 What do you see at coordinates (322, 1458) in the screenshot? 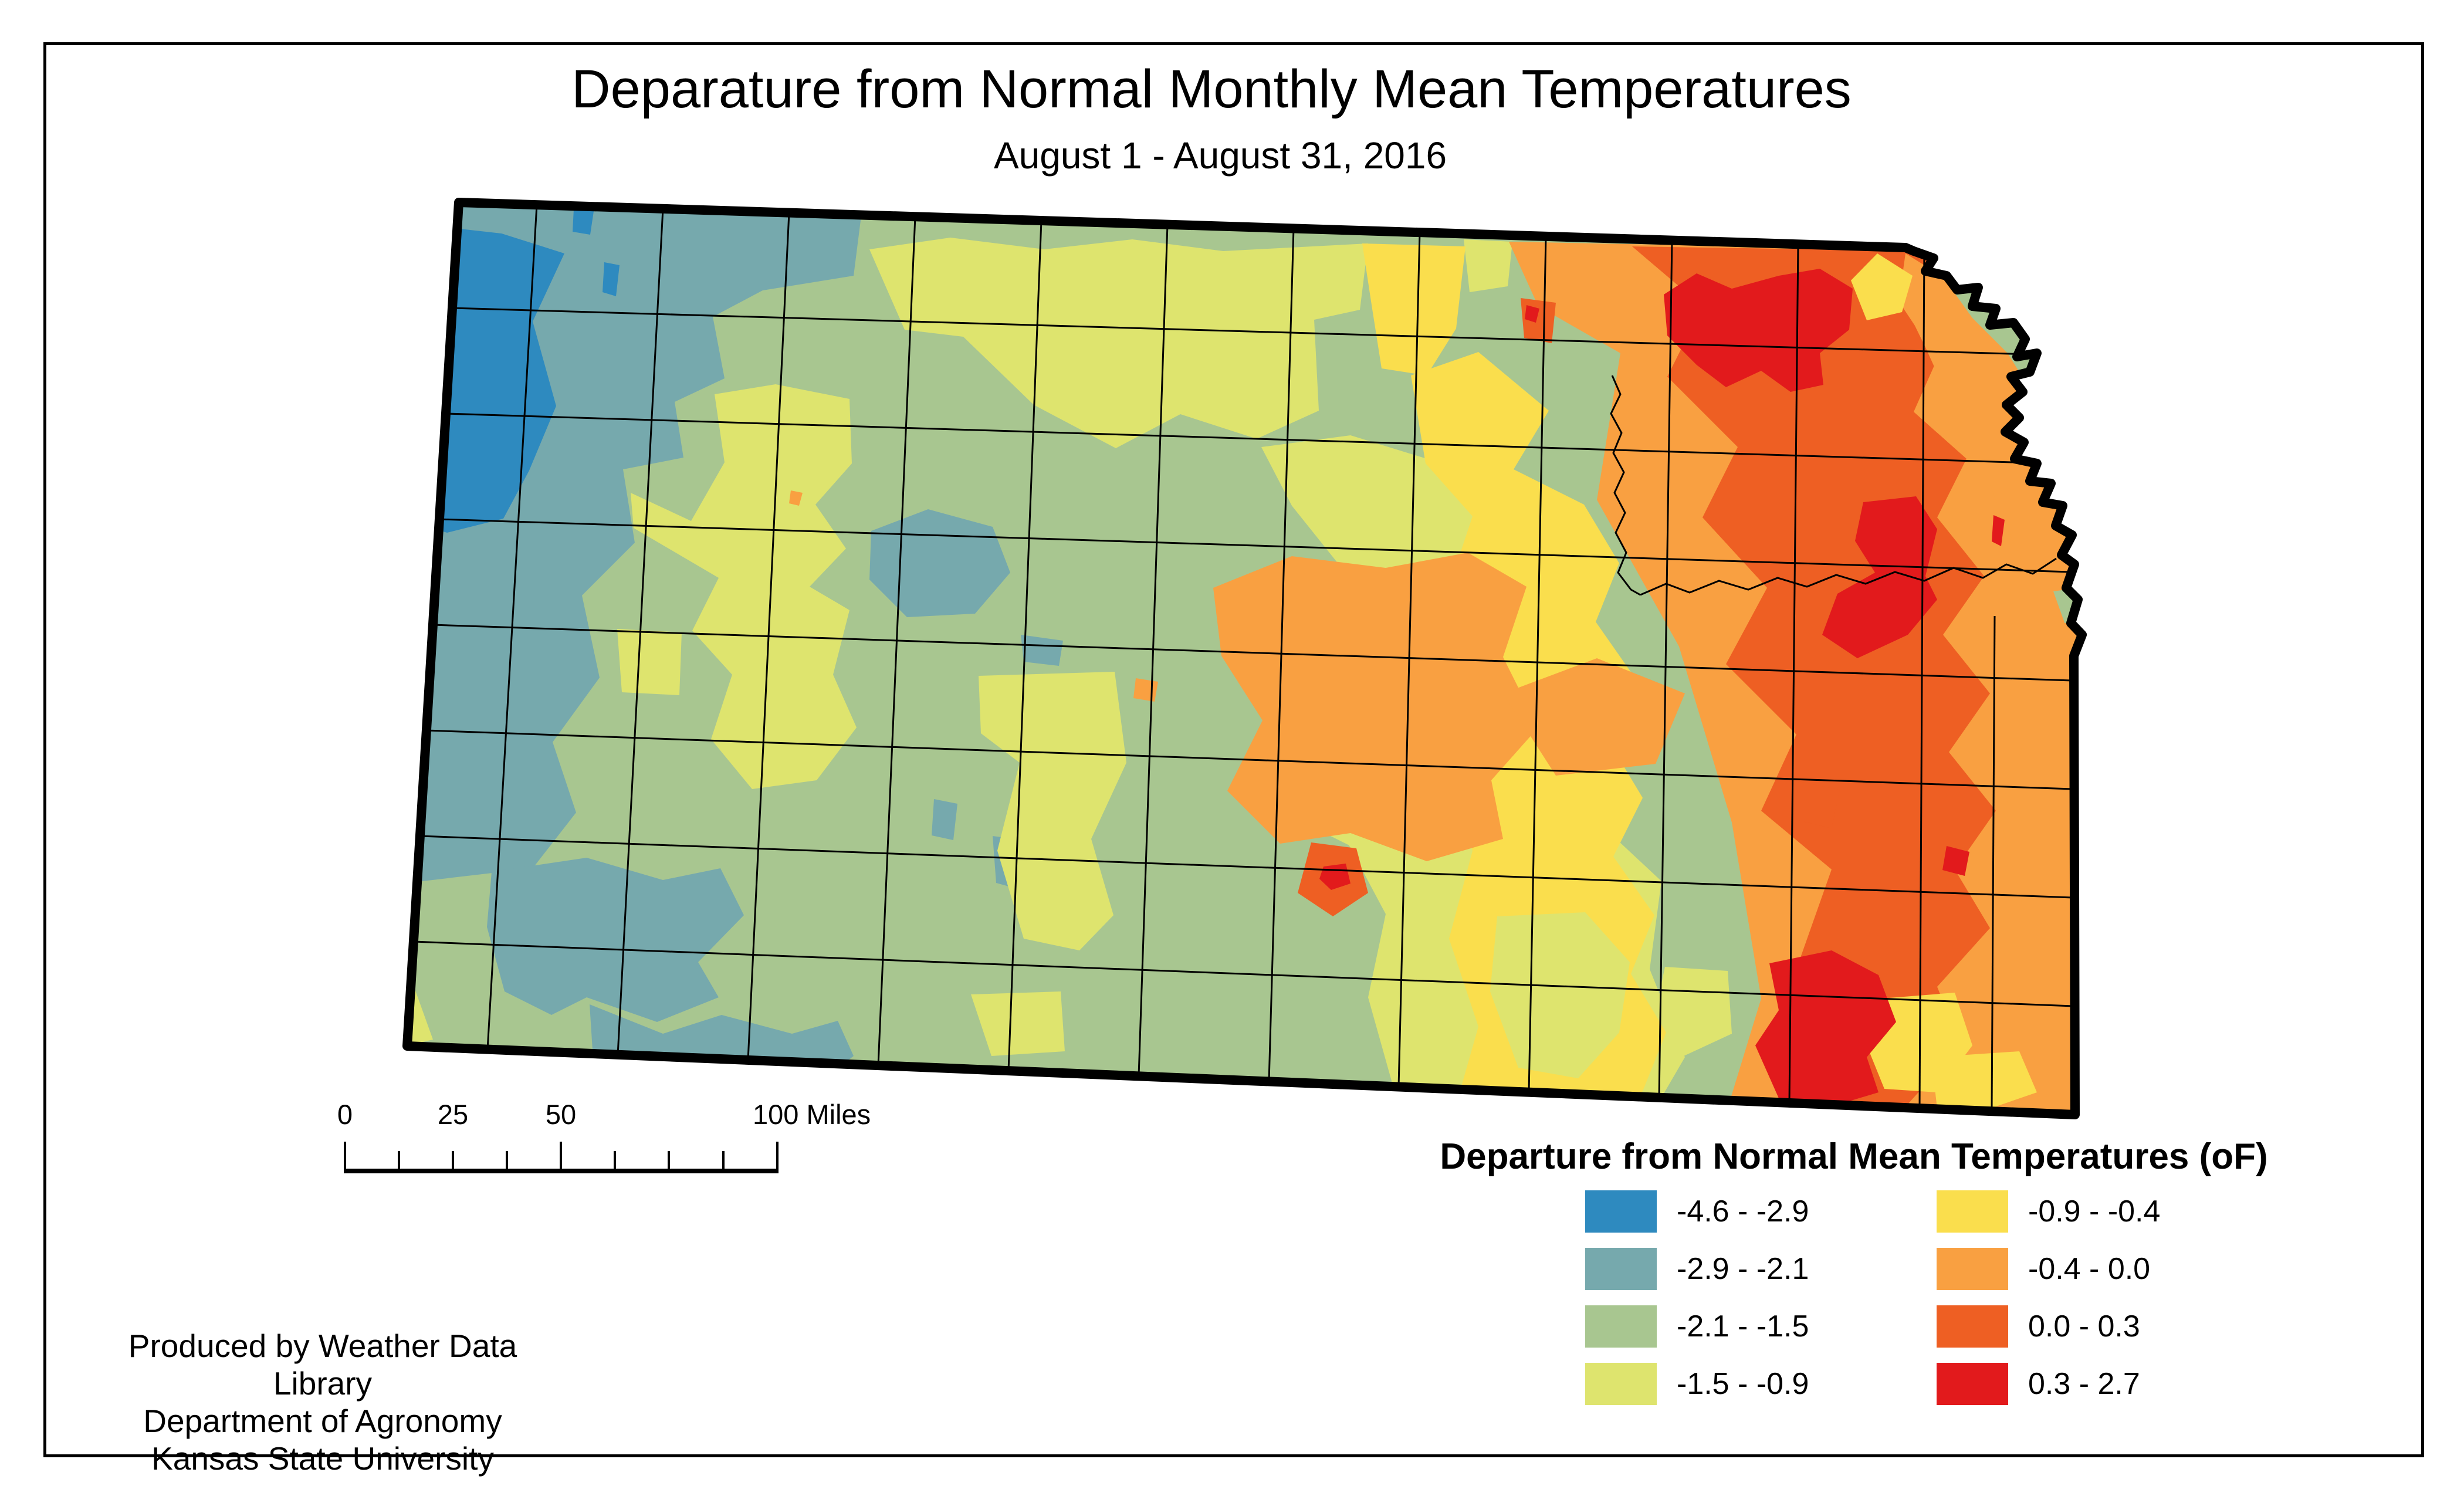
I see `credits-line-3: Kansas State University` at bounding box center [322, 1458].